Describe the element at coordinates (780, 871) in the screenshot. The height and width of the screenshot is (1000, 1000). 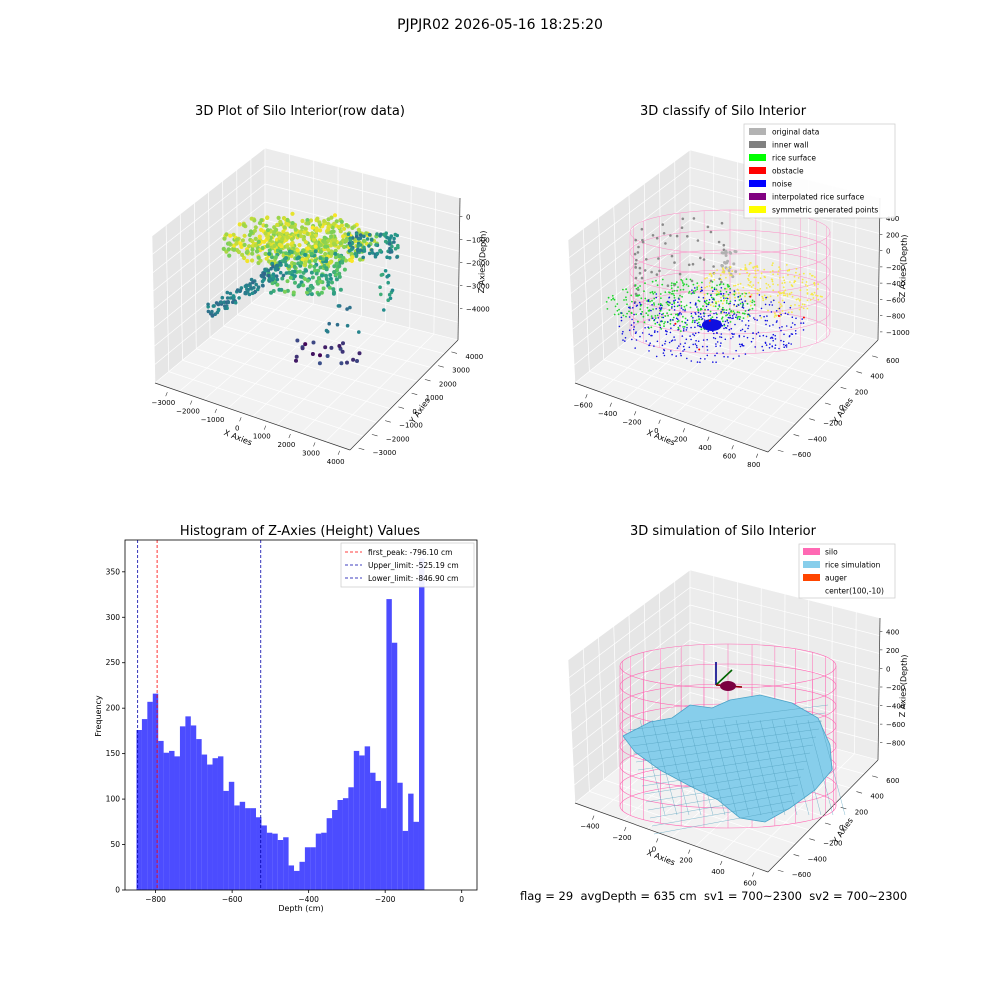
I see `panel4-y-tick` at that location.